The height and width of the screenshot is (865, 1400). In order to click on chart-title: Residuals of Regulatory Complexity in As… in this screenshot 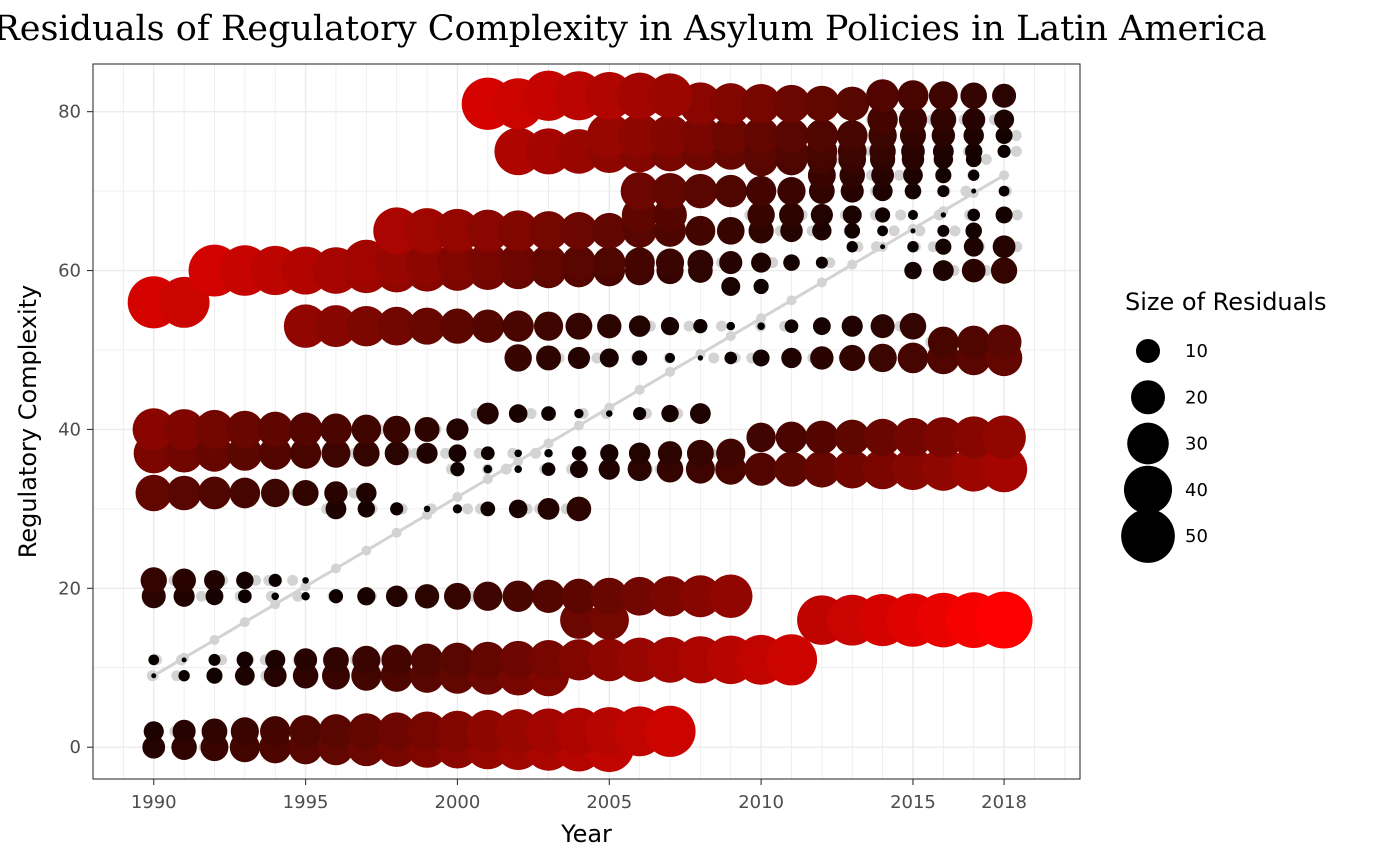, I will do `click(633, 29)`.